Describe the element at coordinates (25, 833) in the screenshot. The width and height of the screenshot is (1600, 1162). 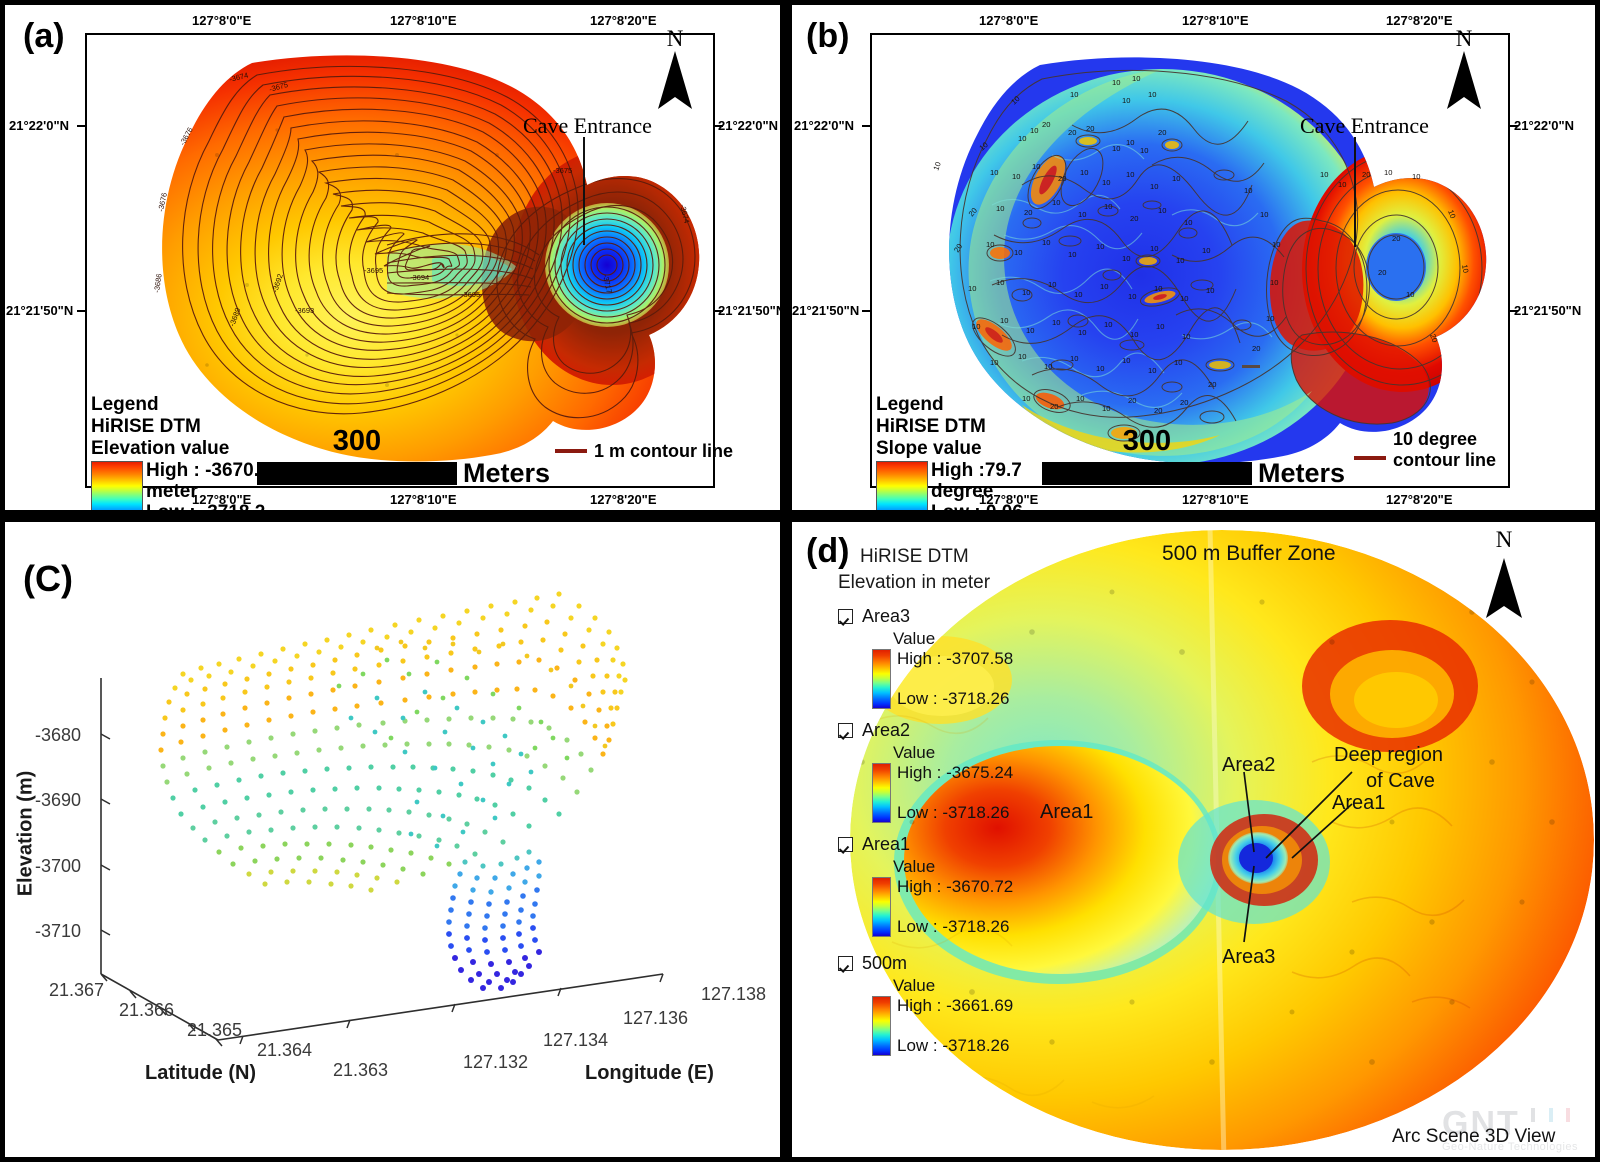
I see `panel-c-axis-title-elevation: Elevation (m)` at that location.